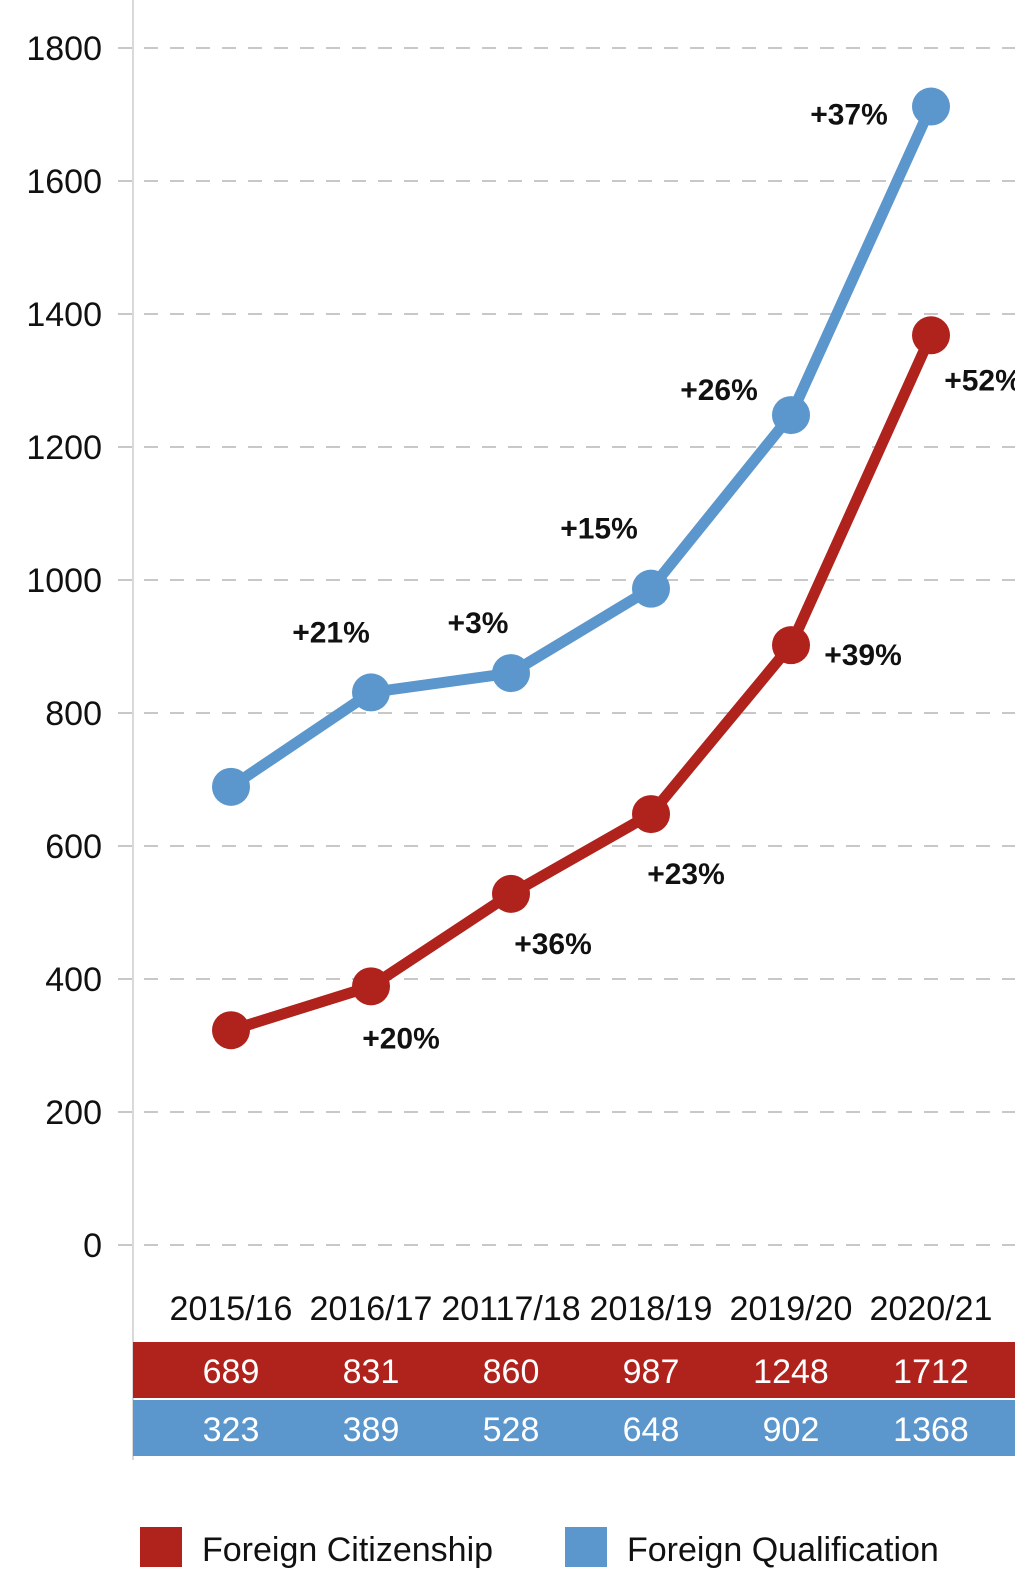 The height and width of the screenshot is (1584, 1015). What do you see at coordinates (478, 623) in the screenshot?
I see `percent-change-label: +3%` at bounding box center [478, 623].